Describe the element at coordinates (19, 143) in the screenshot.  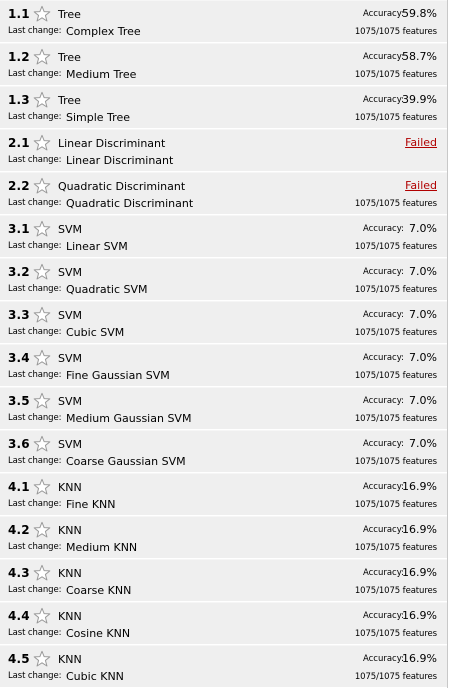
I see `model-number: 2.1` at that location.